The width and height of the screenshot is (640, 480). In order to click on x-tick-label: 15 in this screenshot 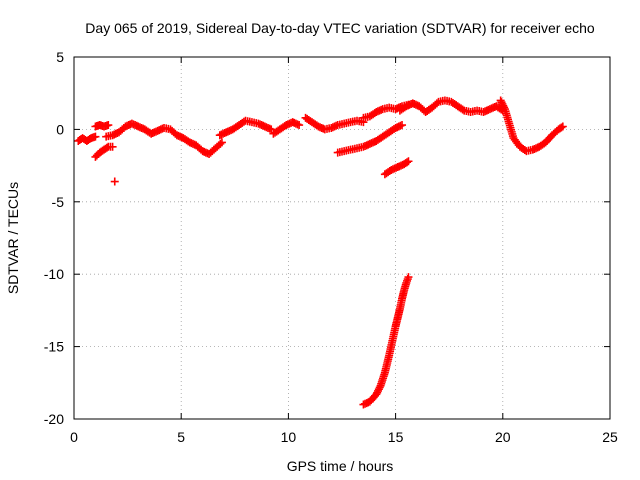, I will do `click(396, 437)`.